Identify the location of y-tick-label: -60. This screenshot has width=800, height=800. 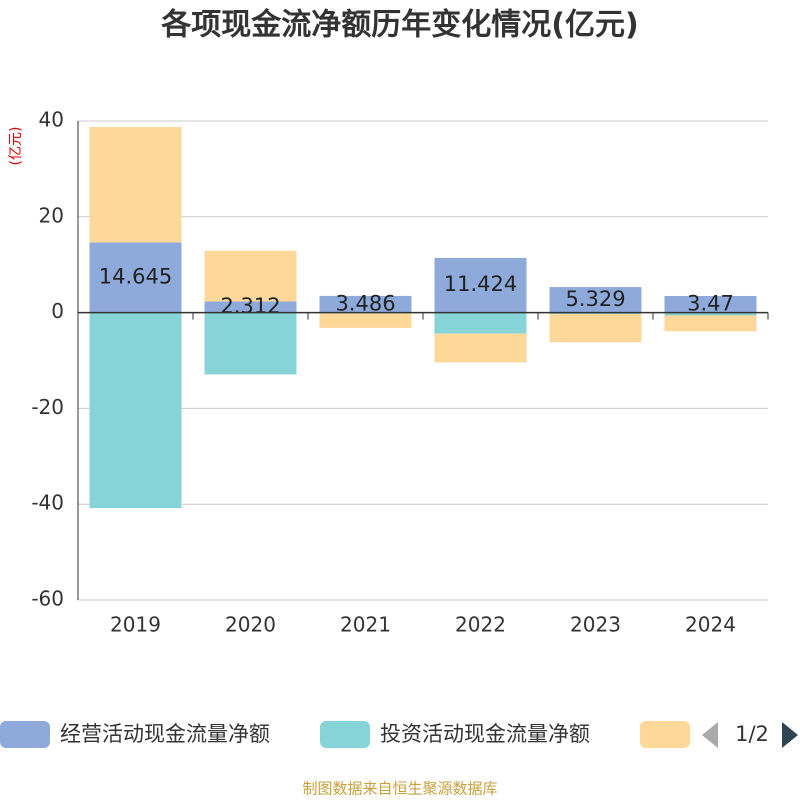
(47, 599).